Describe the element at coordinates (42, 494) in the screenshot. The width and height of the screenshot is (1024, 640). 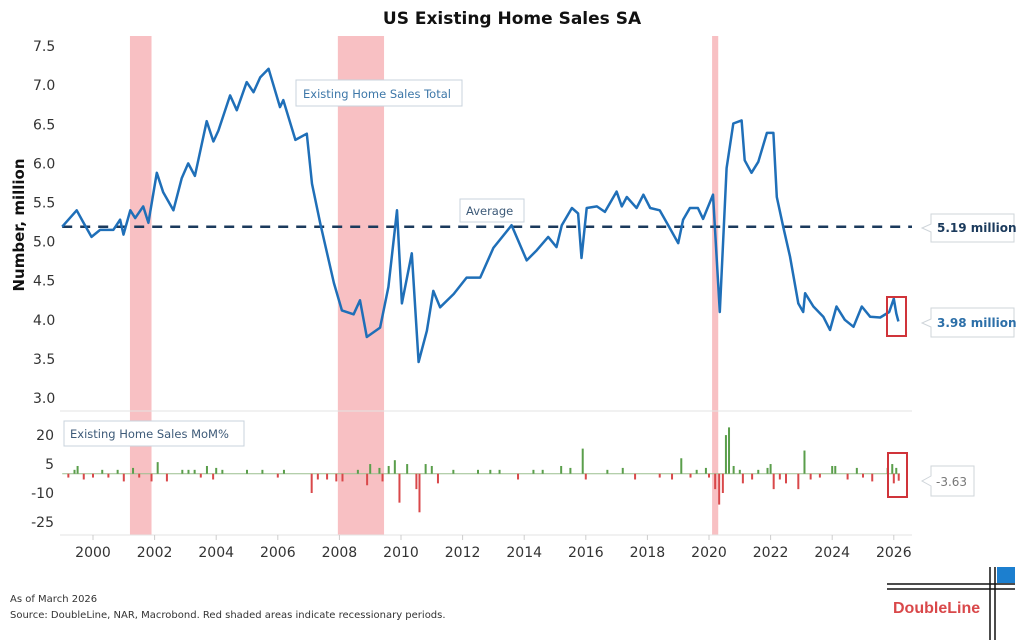
I see `y-tick-label: -10` at that location.